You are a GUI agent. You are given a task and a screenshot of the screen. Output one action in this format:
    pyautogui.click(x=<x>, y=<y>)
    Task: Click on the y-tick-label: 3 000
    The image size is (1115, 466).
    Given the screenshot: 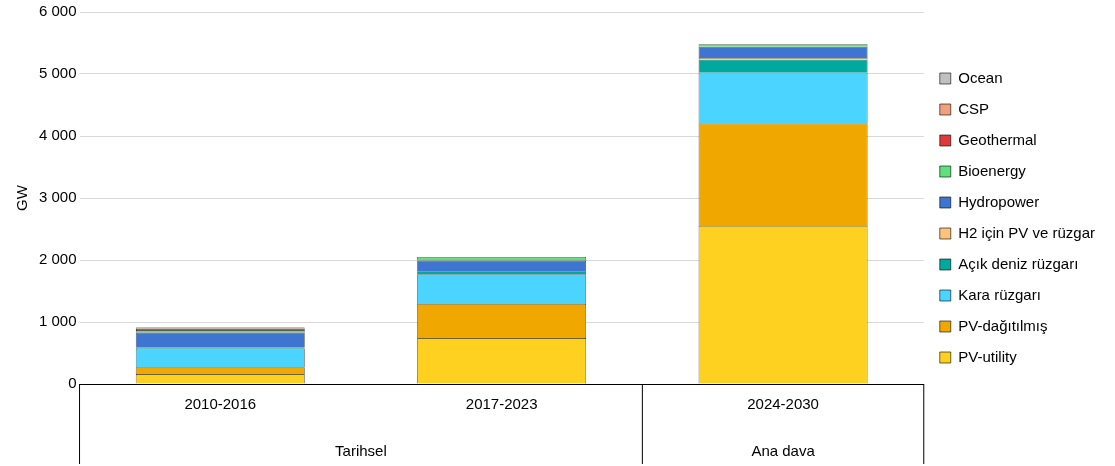 What is the action you would take?
    pyautogui.click(x=57, y=197)
    